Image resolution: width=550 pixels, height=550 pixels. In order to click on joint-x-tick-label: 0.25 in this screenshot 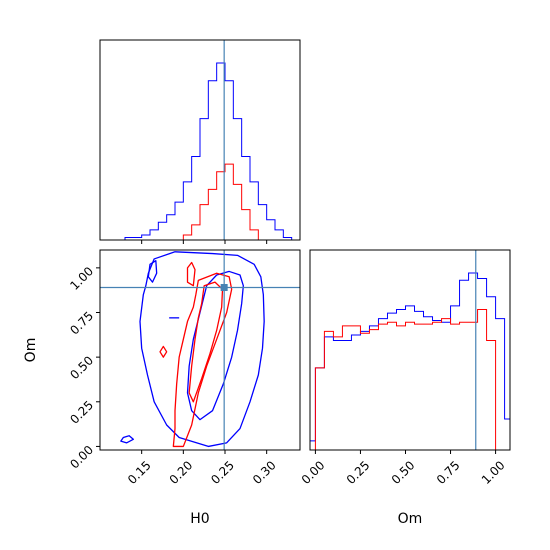, I will do `click(222, 472)`.